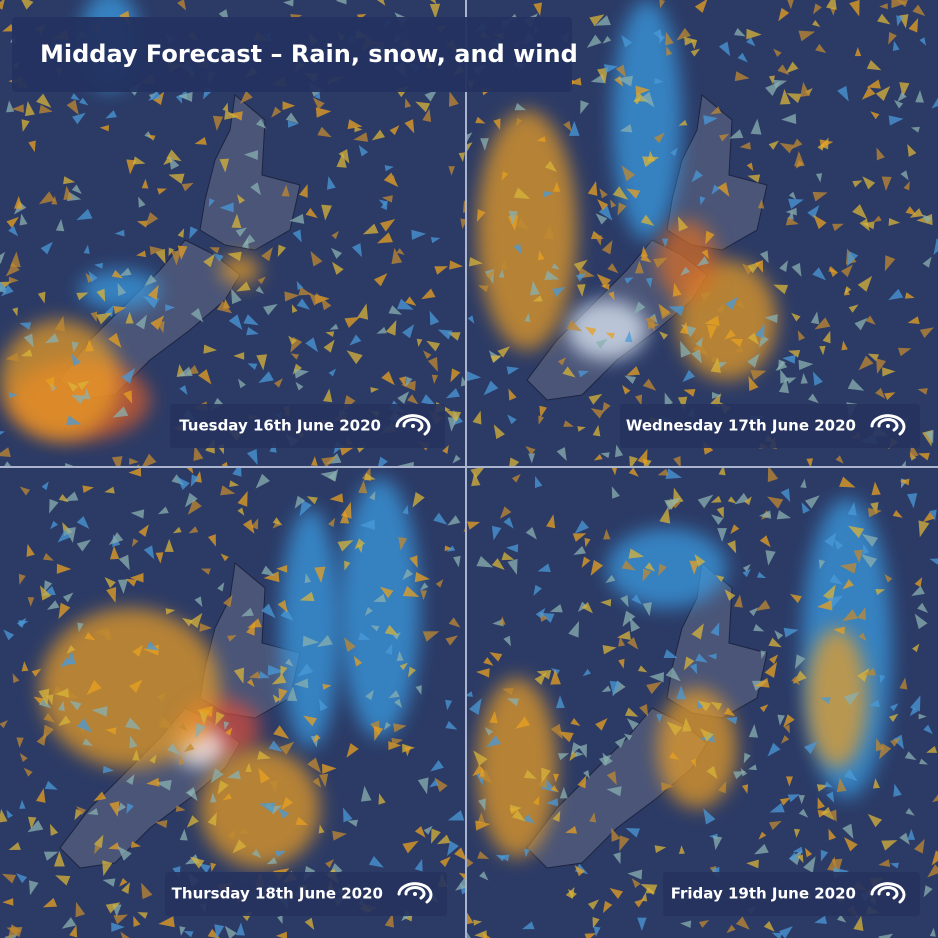 This screenshot has width=938, height=938. Describe the element at coordinates (277, 894) in the screenshot. I see `date-label: Thursday 18th June 2020` at that location.